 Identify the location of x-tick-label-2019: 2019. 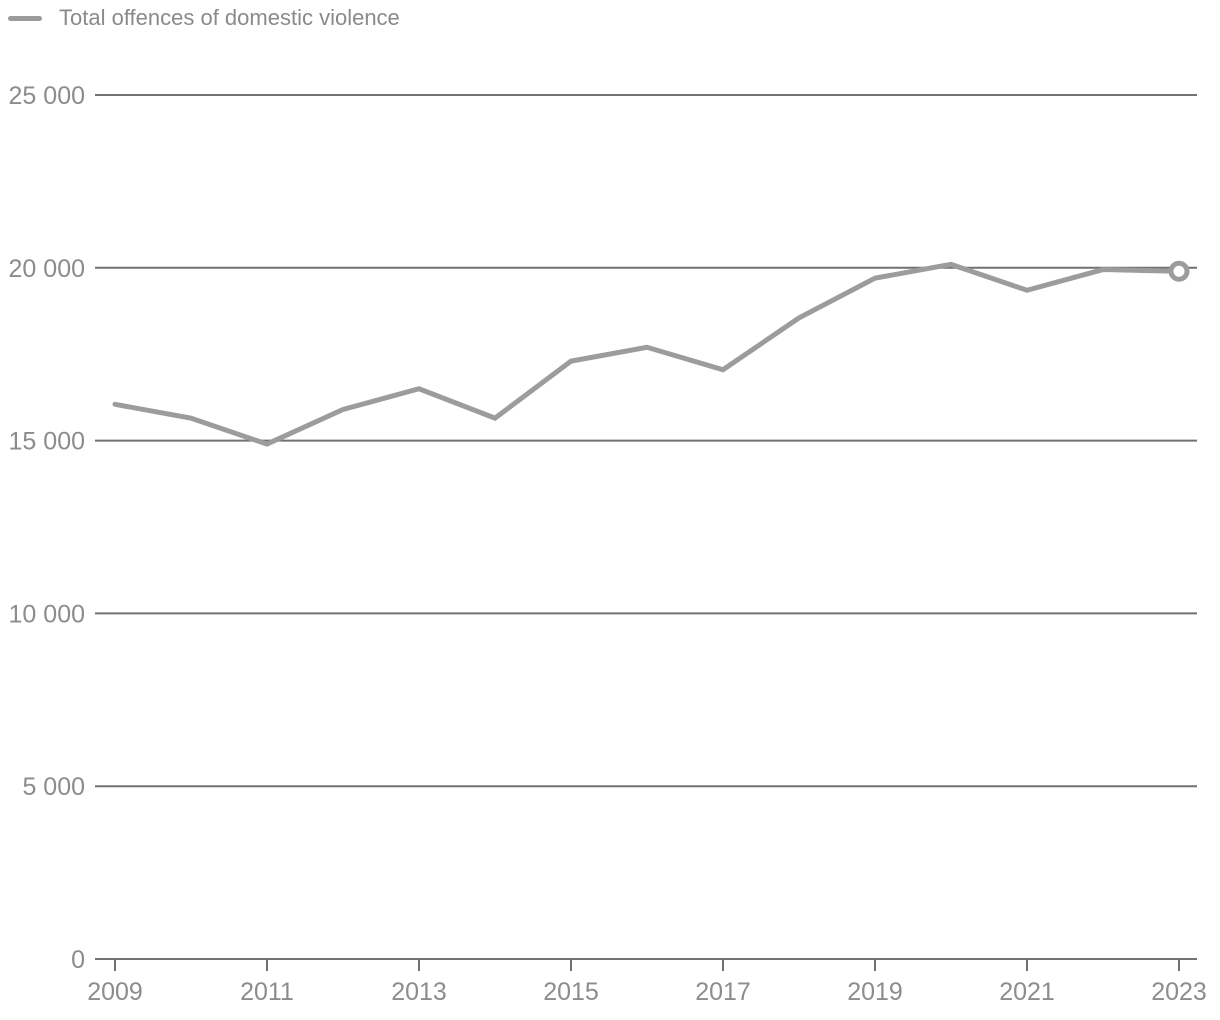
(875, 992).